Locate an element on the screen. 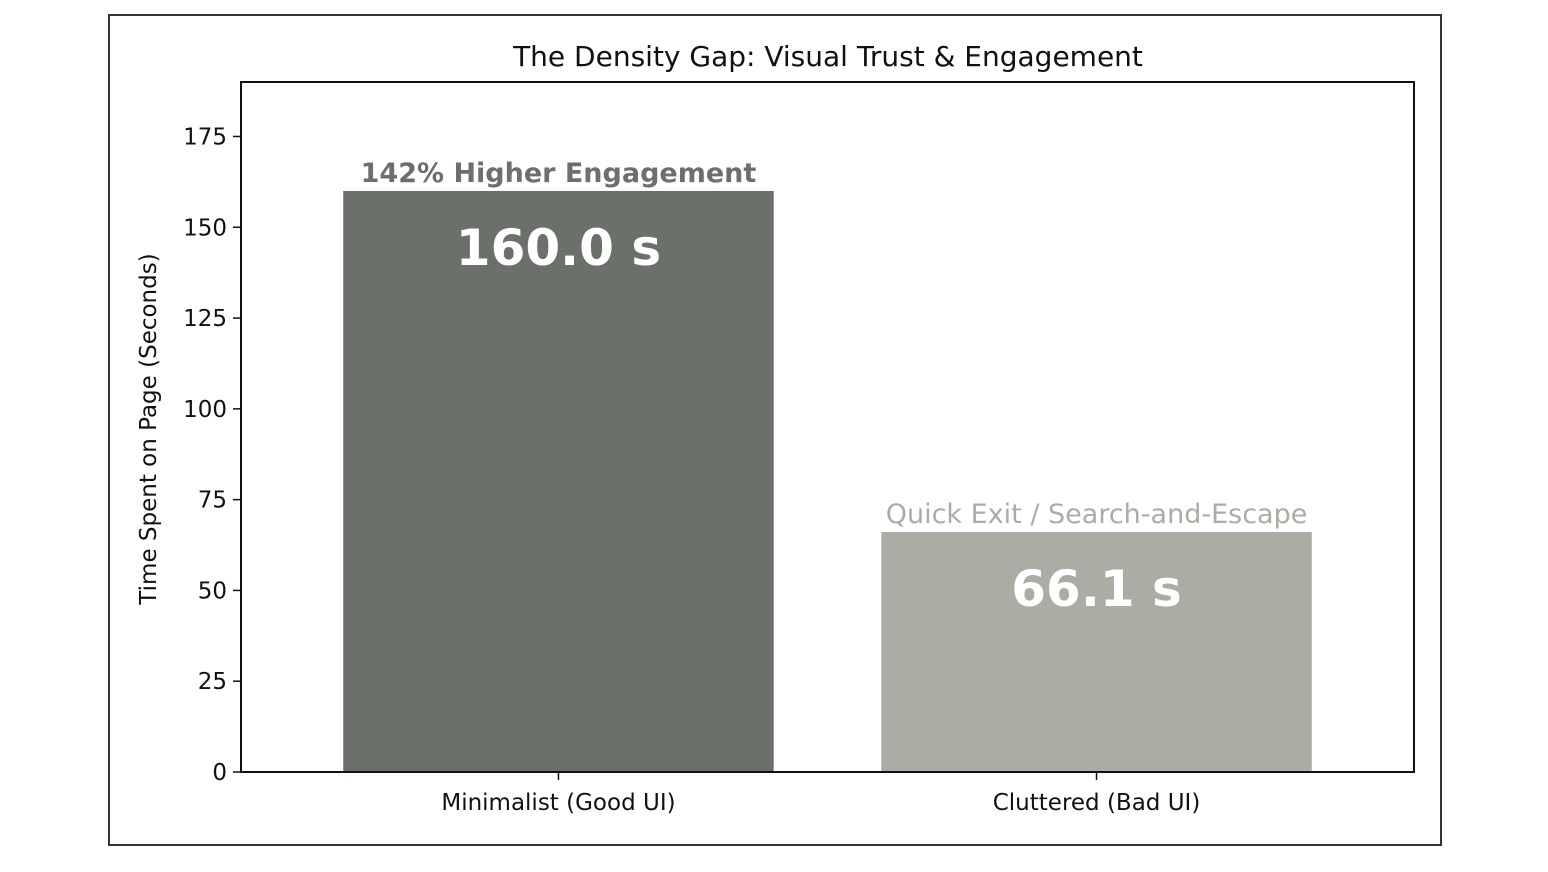  y-tick-label: 100 is located at coordinates (205, 410).